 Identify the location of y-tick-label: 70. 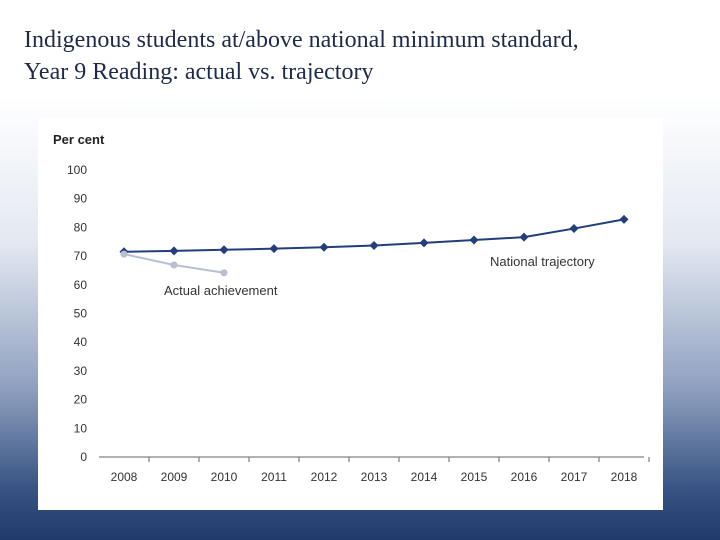
(81, 256).